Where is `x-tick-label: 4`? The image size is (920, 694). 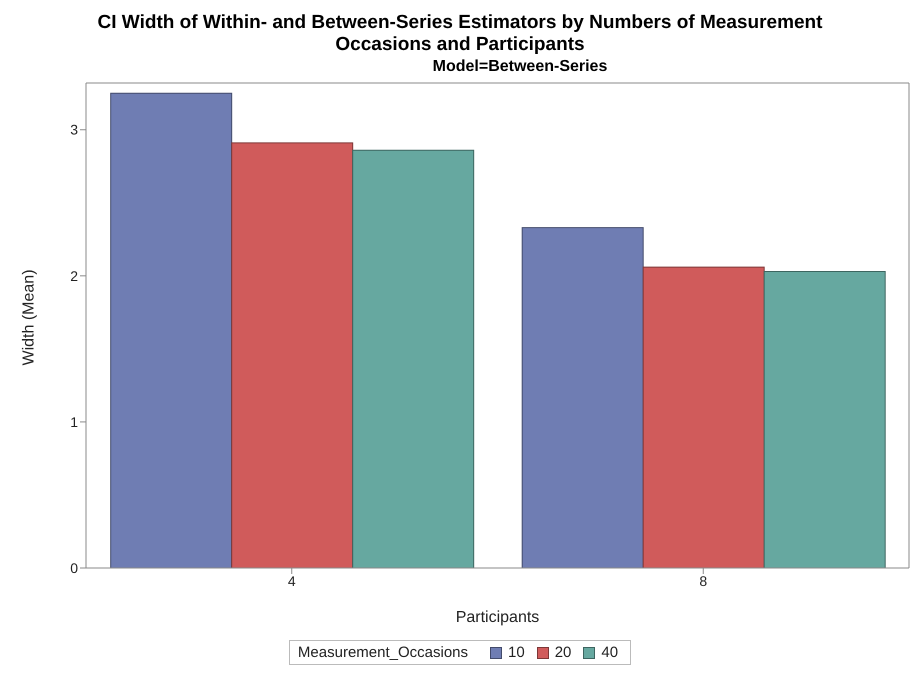 x-tick-label: 4 is located at coordinates (292, 580).